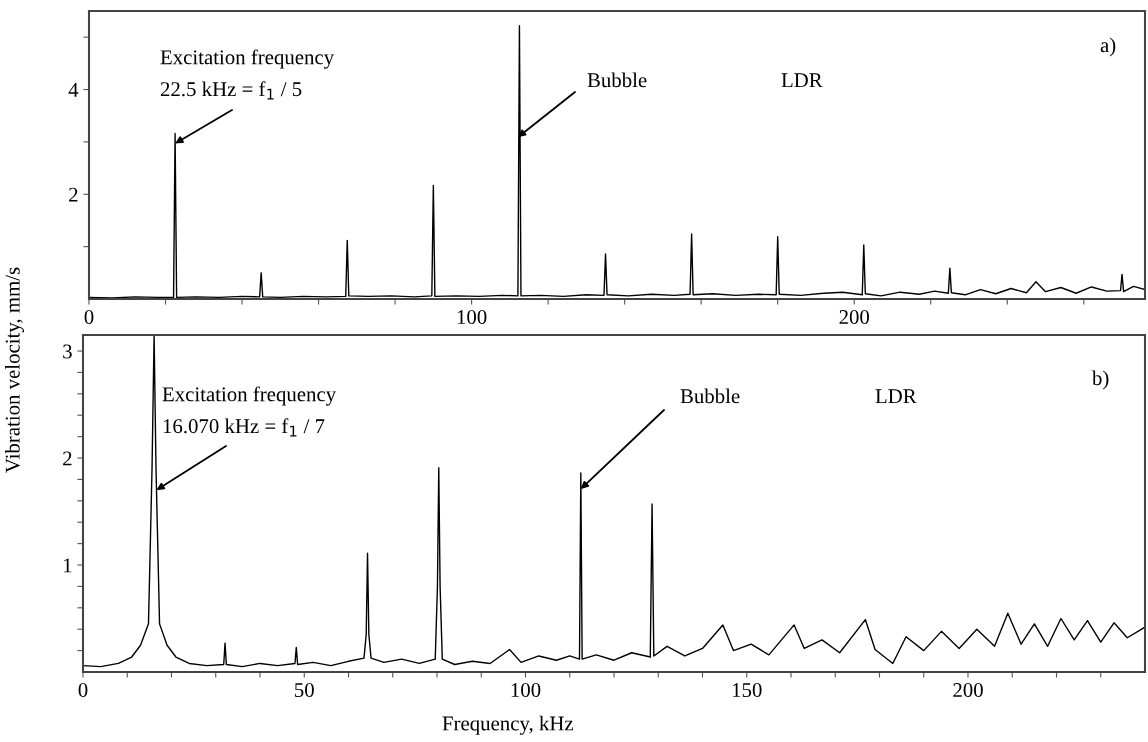 This screenshot has width=1148, height=742. What do you see at coordinates (73, 90) in the screenshot?
I see `y-tick-label: 4` at bounding box center [73, 90].